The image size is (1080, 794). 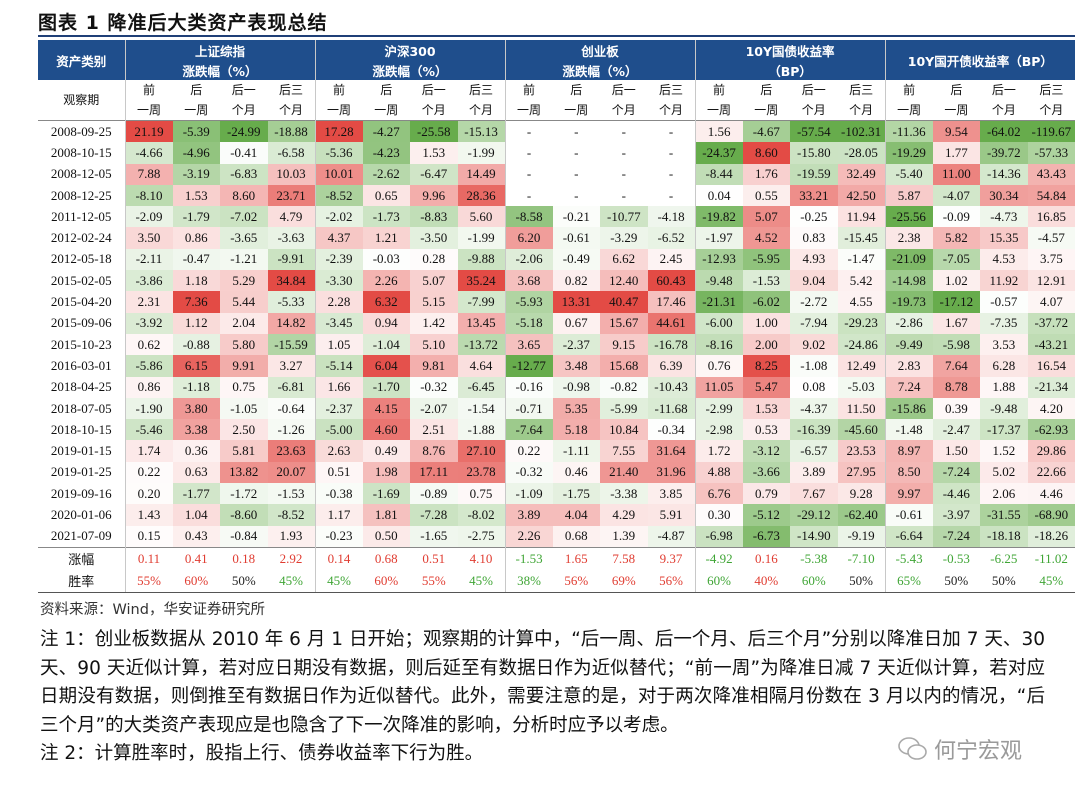 What do you see at coordinates (908, 238) in the screenshot?
I see `value-cell: 2.38` at bounding box center [908, 238].